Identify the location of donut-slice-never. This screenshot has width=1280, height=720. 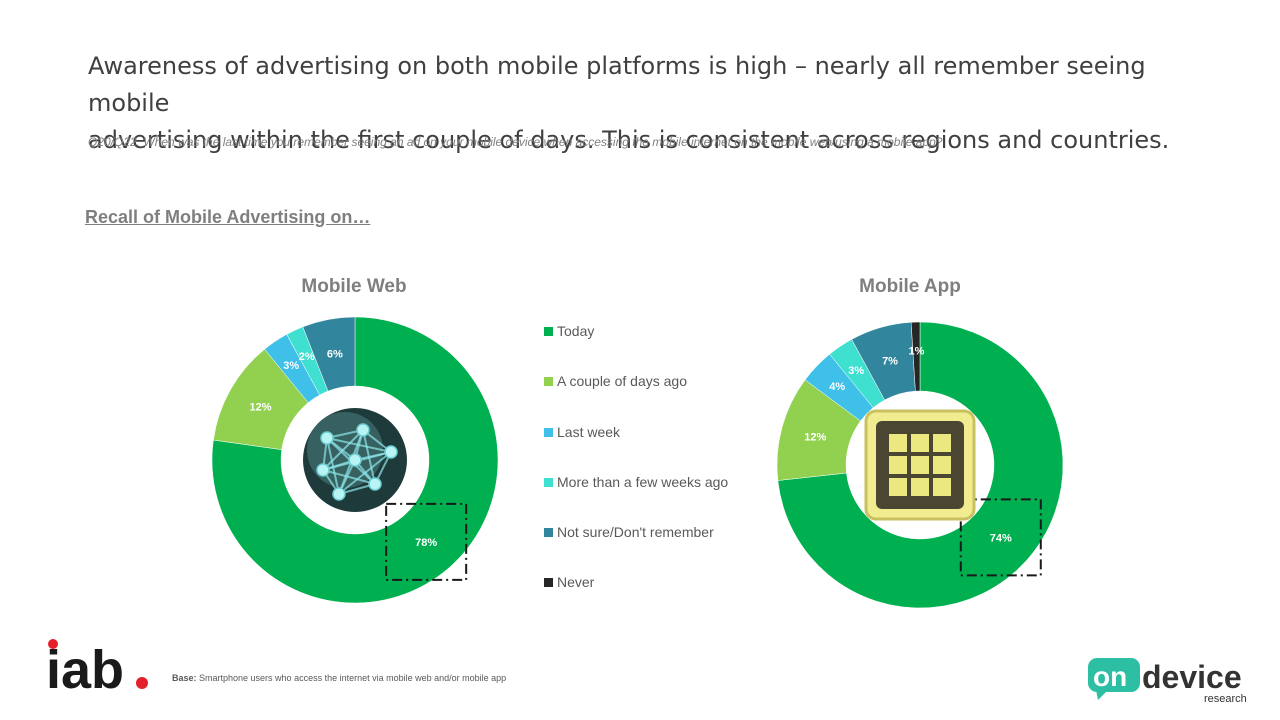
(915, 356).